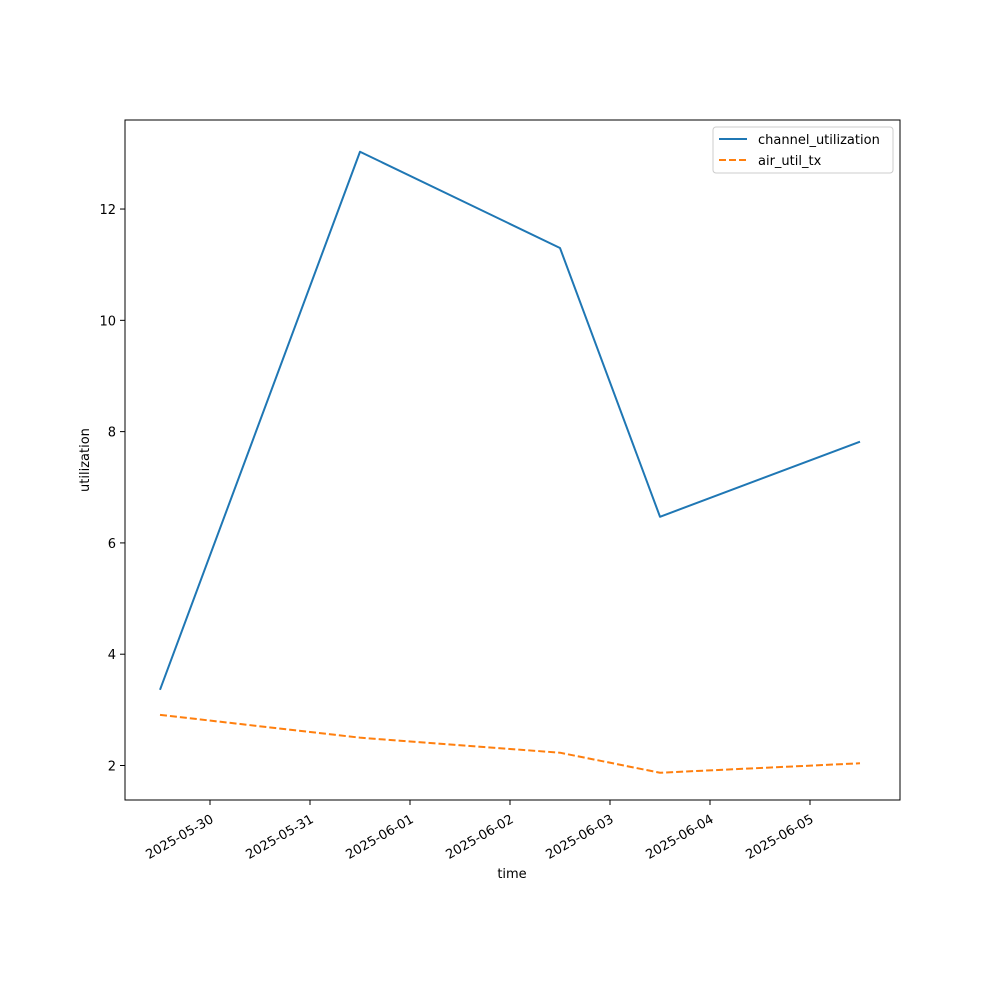 The width and height of the screenshot is (1000, 1000). Describe the element at coordinates (779, 837) in the screenshot. I see `x-tick-label: 2025-06-05` at that location.